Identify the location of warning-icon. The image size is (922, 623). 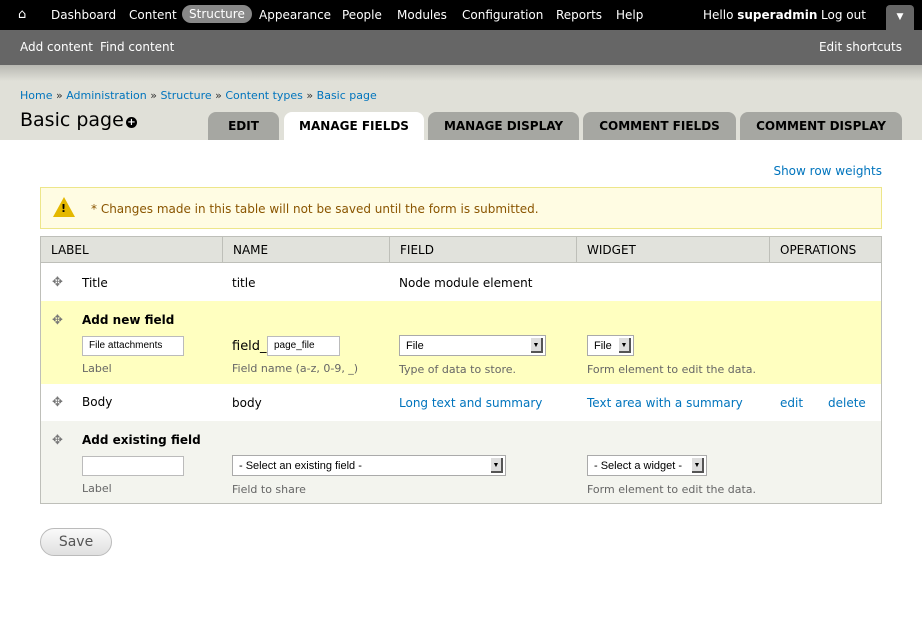
(64, 207).